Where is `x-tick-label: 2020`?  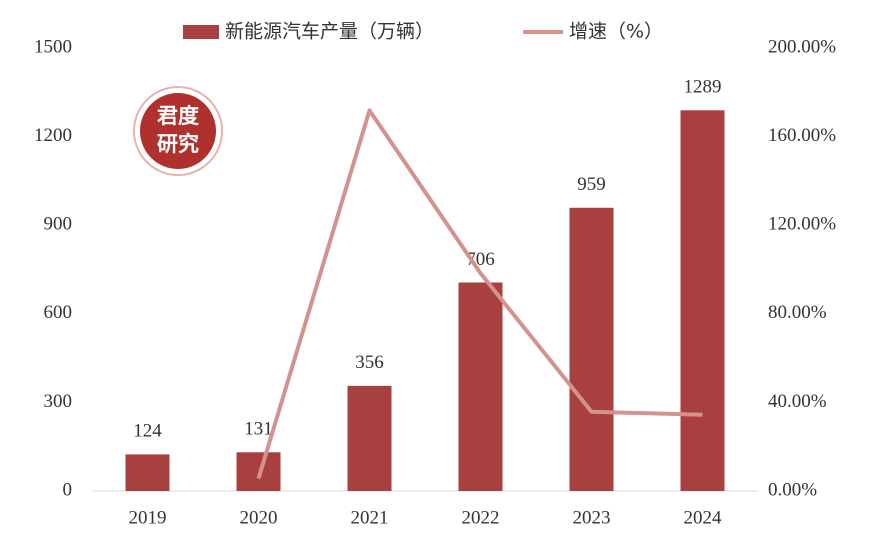
x-tick-label: 2020 is located at coordinates (259, 517).